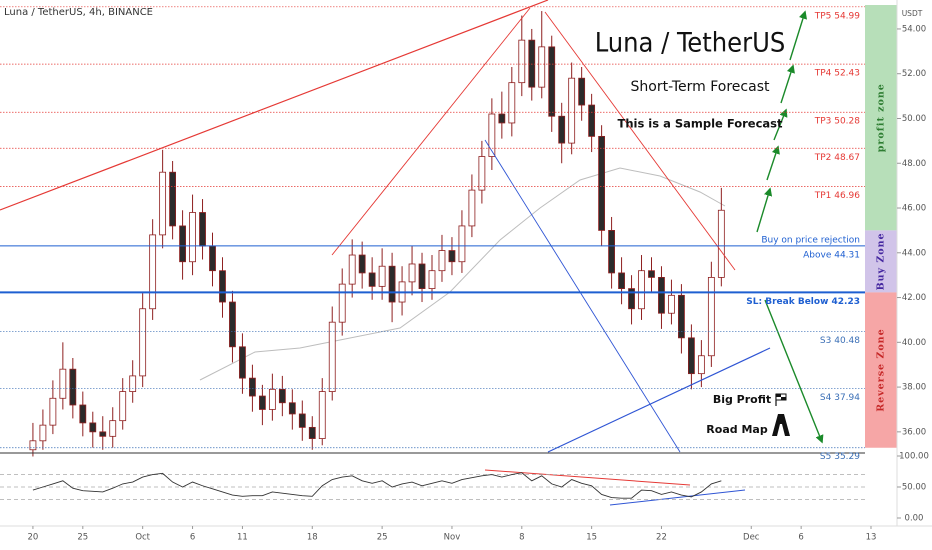 The image size is (932, 550). What do you see at coordinates (790, 227) in the screenshot?
I see `forecast-arrows` at bounding box center [790, 227].